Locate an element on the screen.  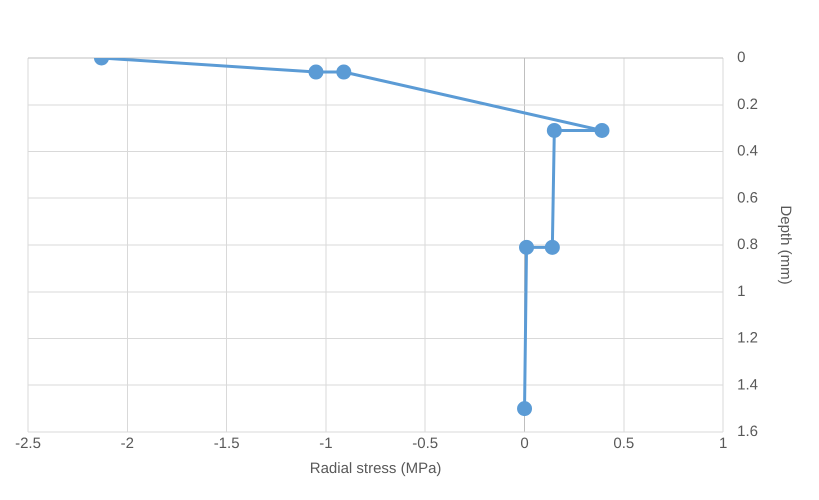
y-tick-label: 1.4 is located at coordinates (747, 385).